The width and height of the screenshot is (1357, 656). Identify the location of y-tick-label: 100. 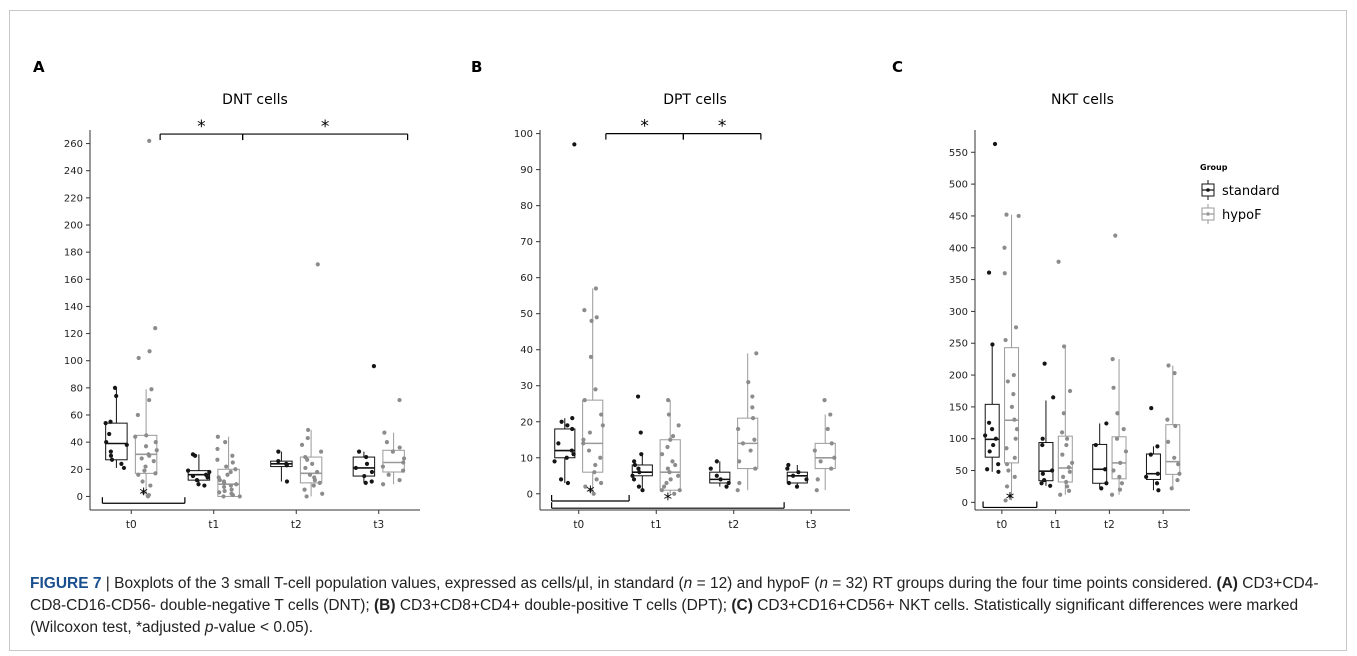
(958, 439).